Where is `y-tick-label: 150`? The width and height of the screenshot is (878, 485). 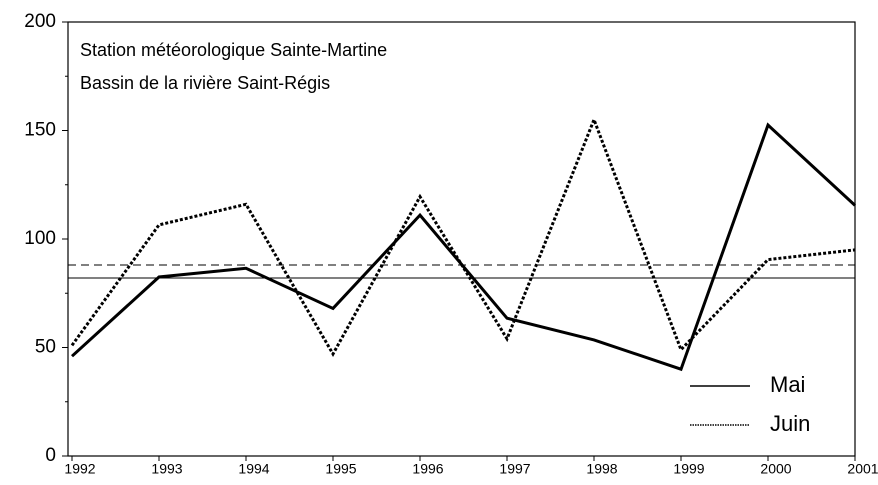 y-tick-label: 150 is located at coordinates (40, 130).